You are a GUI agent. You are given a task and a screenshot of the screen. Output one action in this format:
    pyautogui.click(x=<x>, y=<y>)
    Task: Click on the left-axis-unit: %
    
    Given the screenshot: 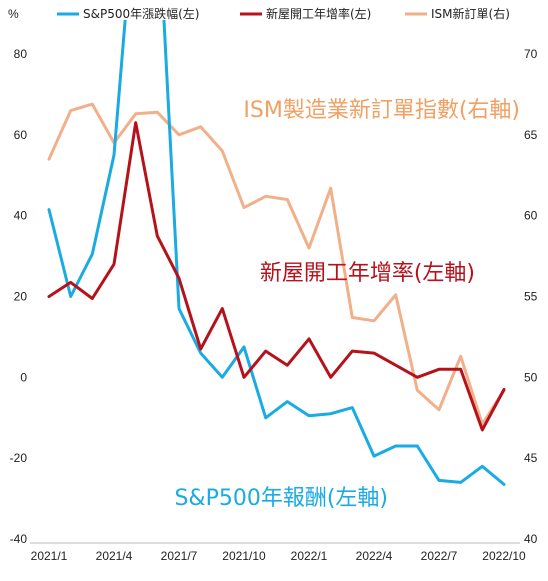 What is the action you would take?
    pyautogui.click(x=13, y=14)
    